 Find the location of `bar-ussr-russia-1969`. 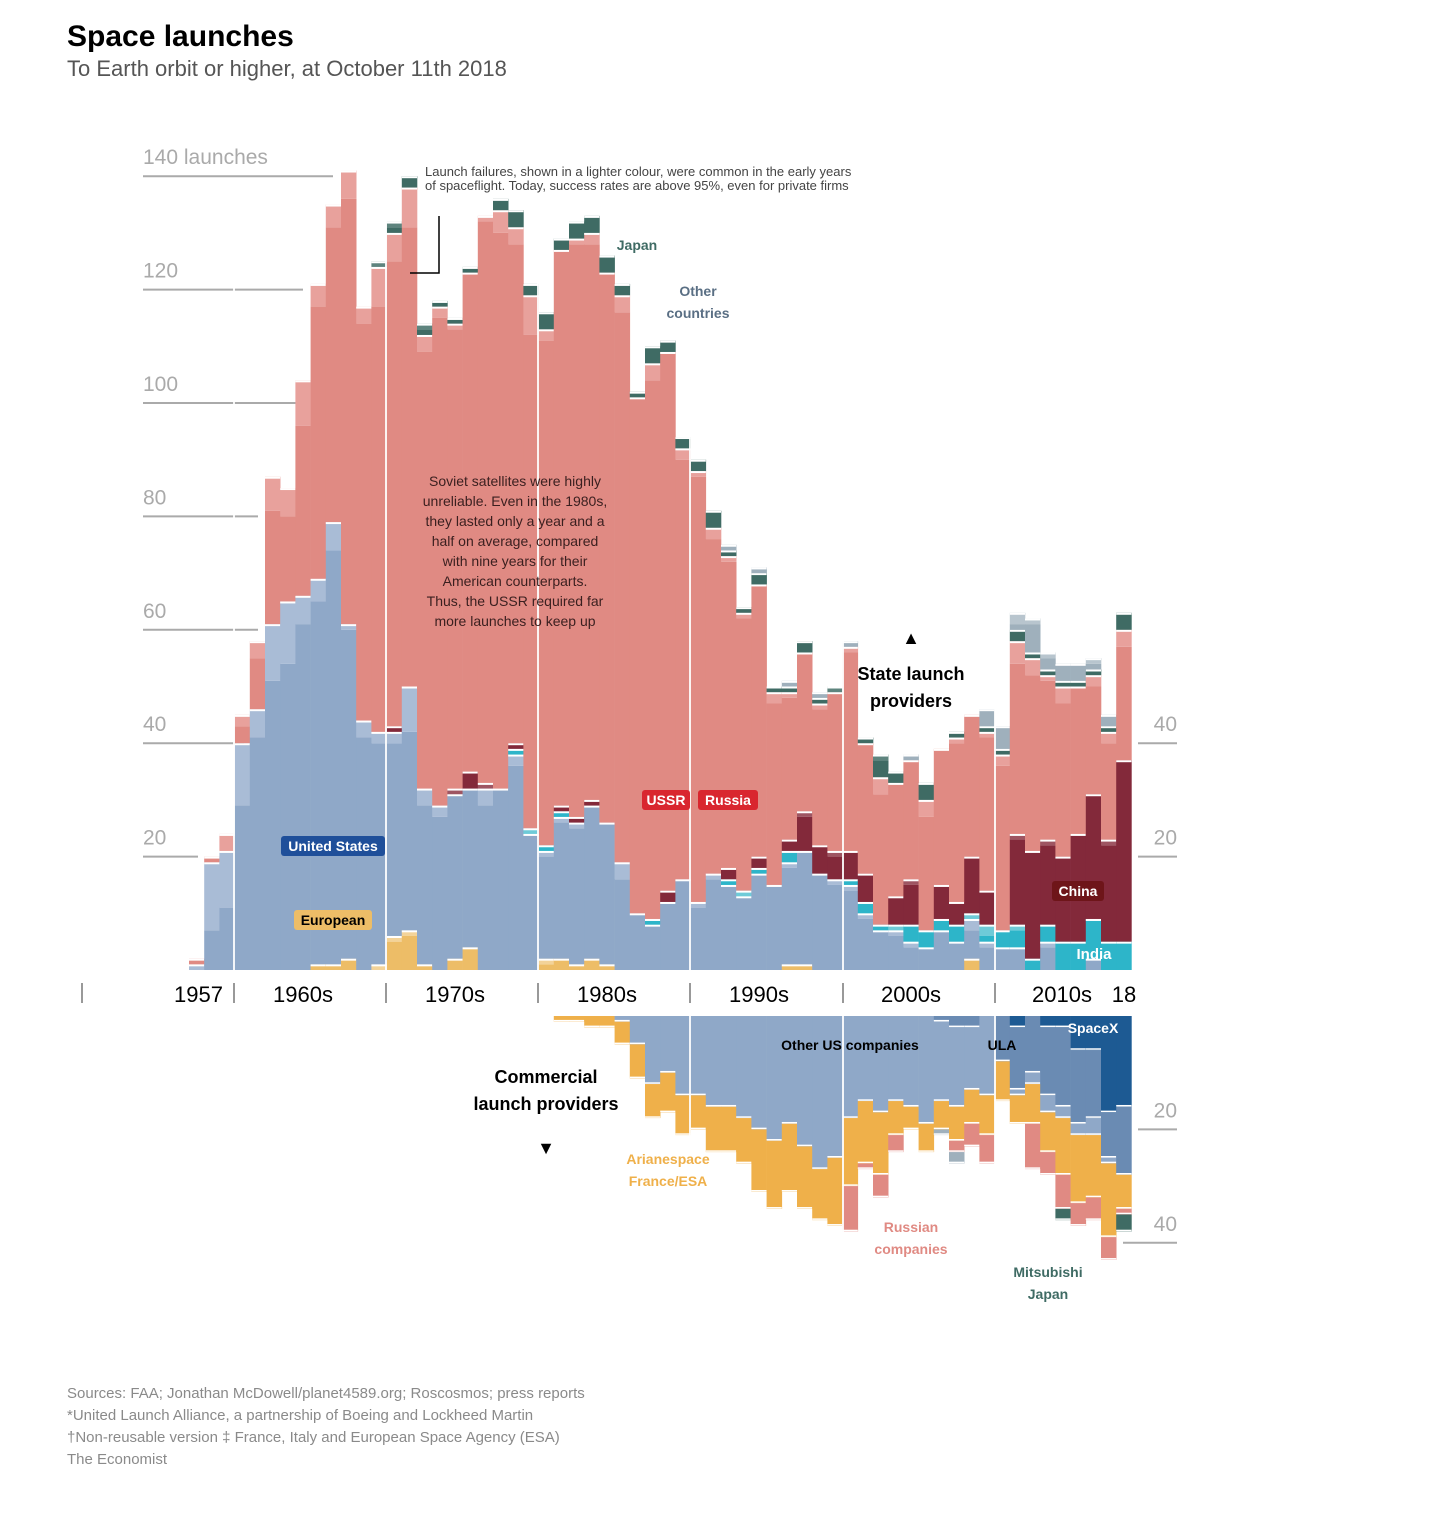

bar-ussr-russia-1969 is located at coordinates (379, 519).